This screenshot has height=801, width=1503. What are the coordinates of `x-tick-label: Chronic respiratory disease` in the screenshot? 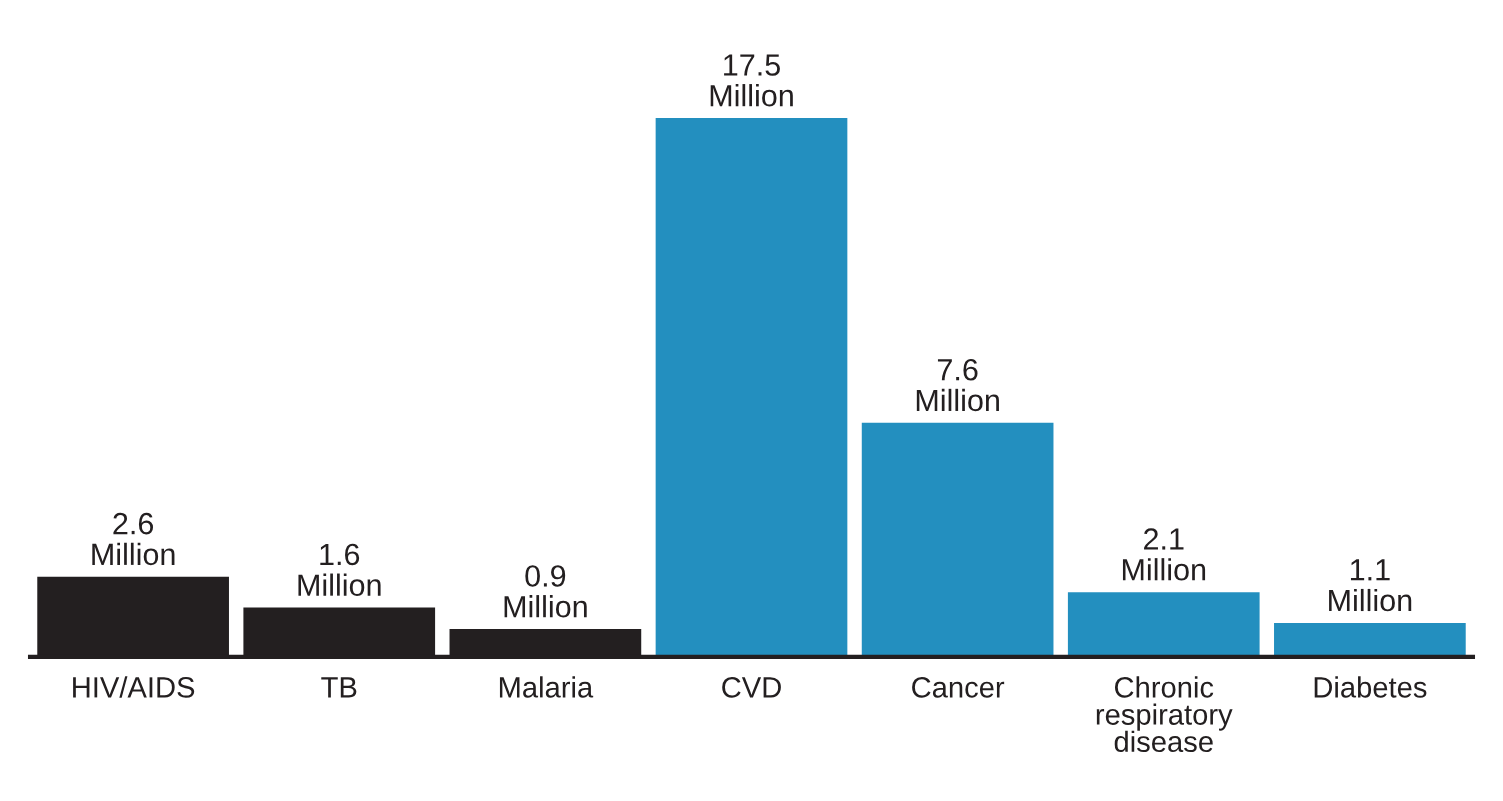 It's located at (1164, 714).